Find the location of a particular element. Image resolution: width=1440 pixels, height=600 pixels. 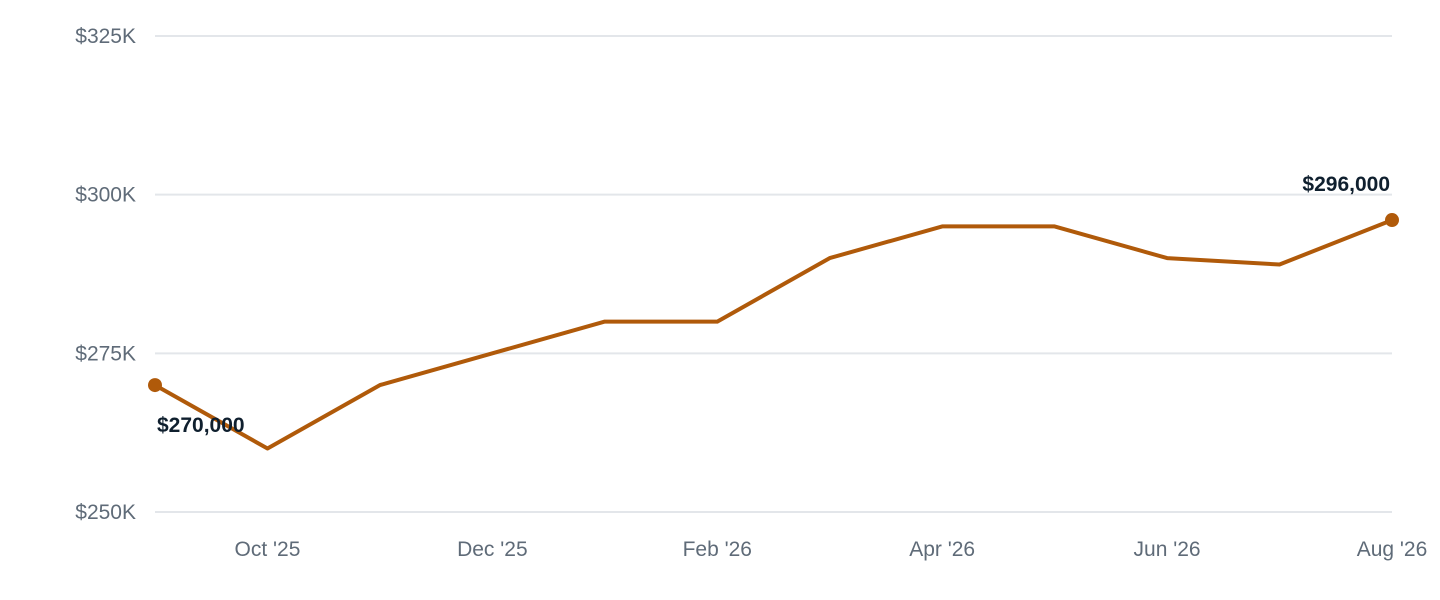

y-tick-label: $275K is located at coordinates (105, 353).